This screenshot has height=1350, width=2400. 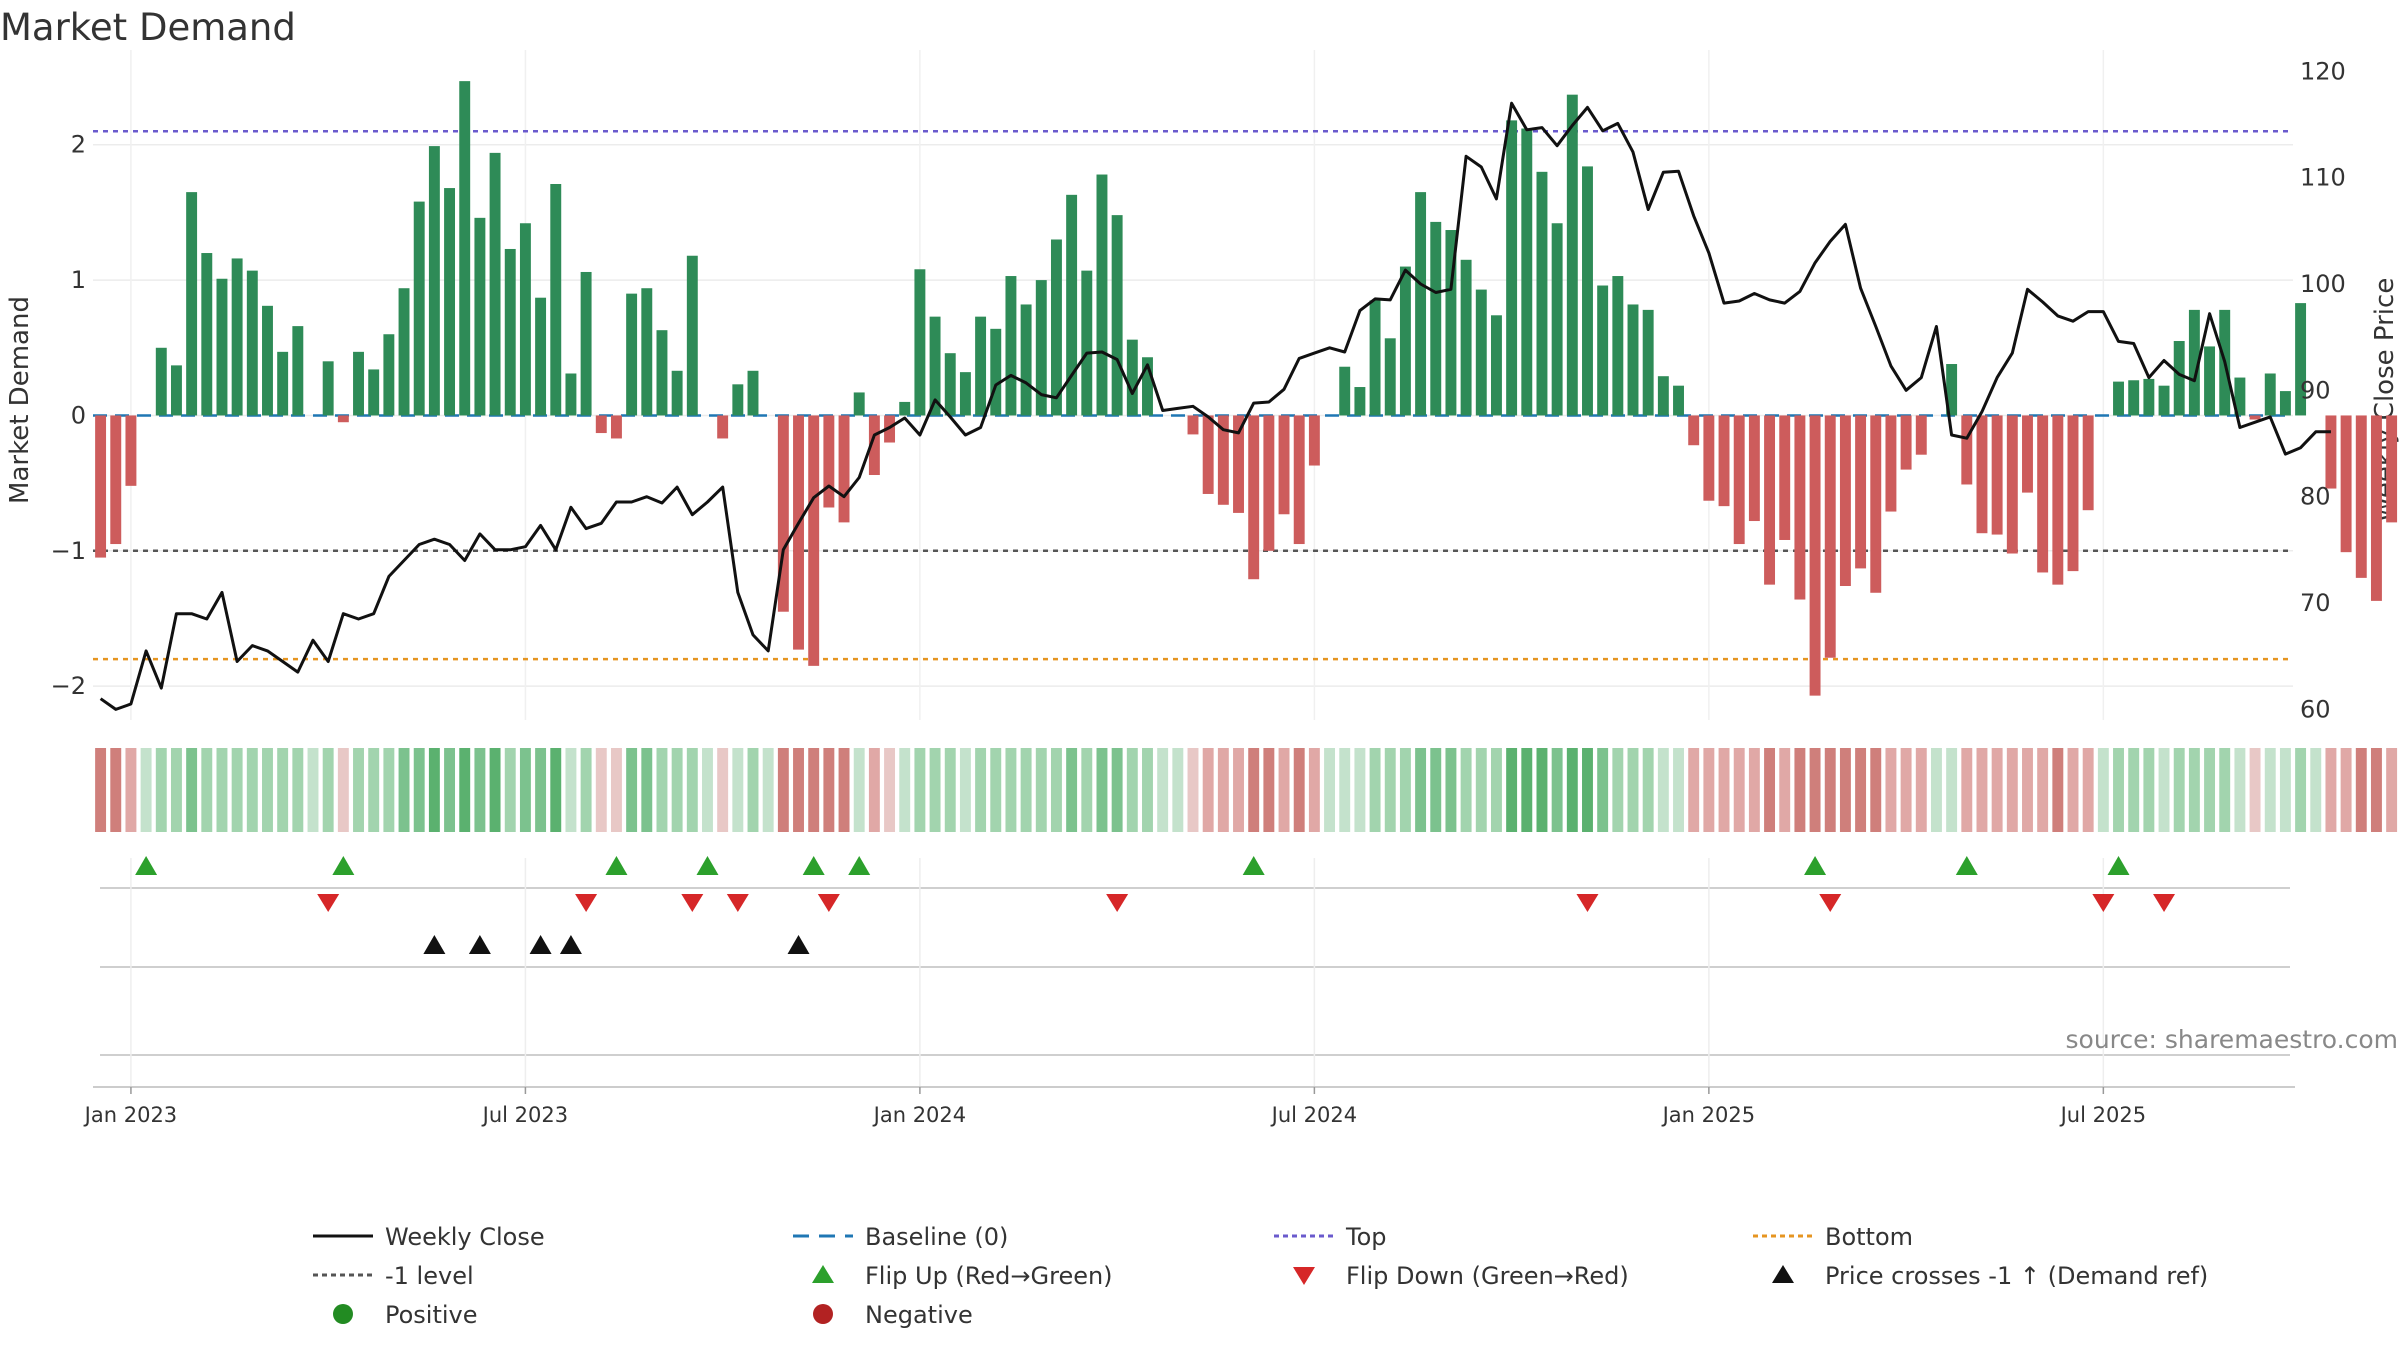 What do you see at coordinates (936, 1237) in the screenshot?
I see `legend-label: Baseline (0)` at bounding box center [936, 1237].